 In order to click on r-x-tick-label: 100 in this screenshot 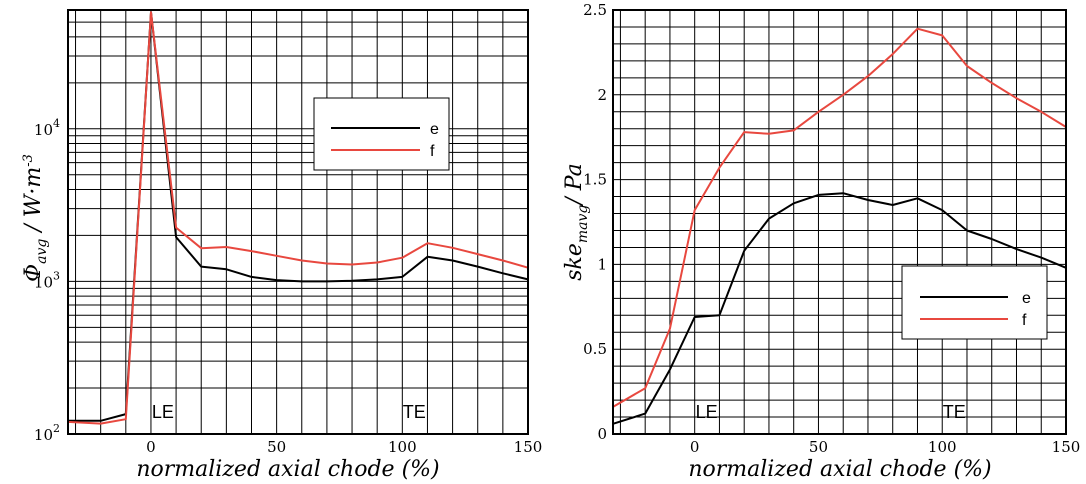, I will do `click(942, 447)`.